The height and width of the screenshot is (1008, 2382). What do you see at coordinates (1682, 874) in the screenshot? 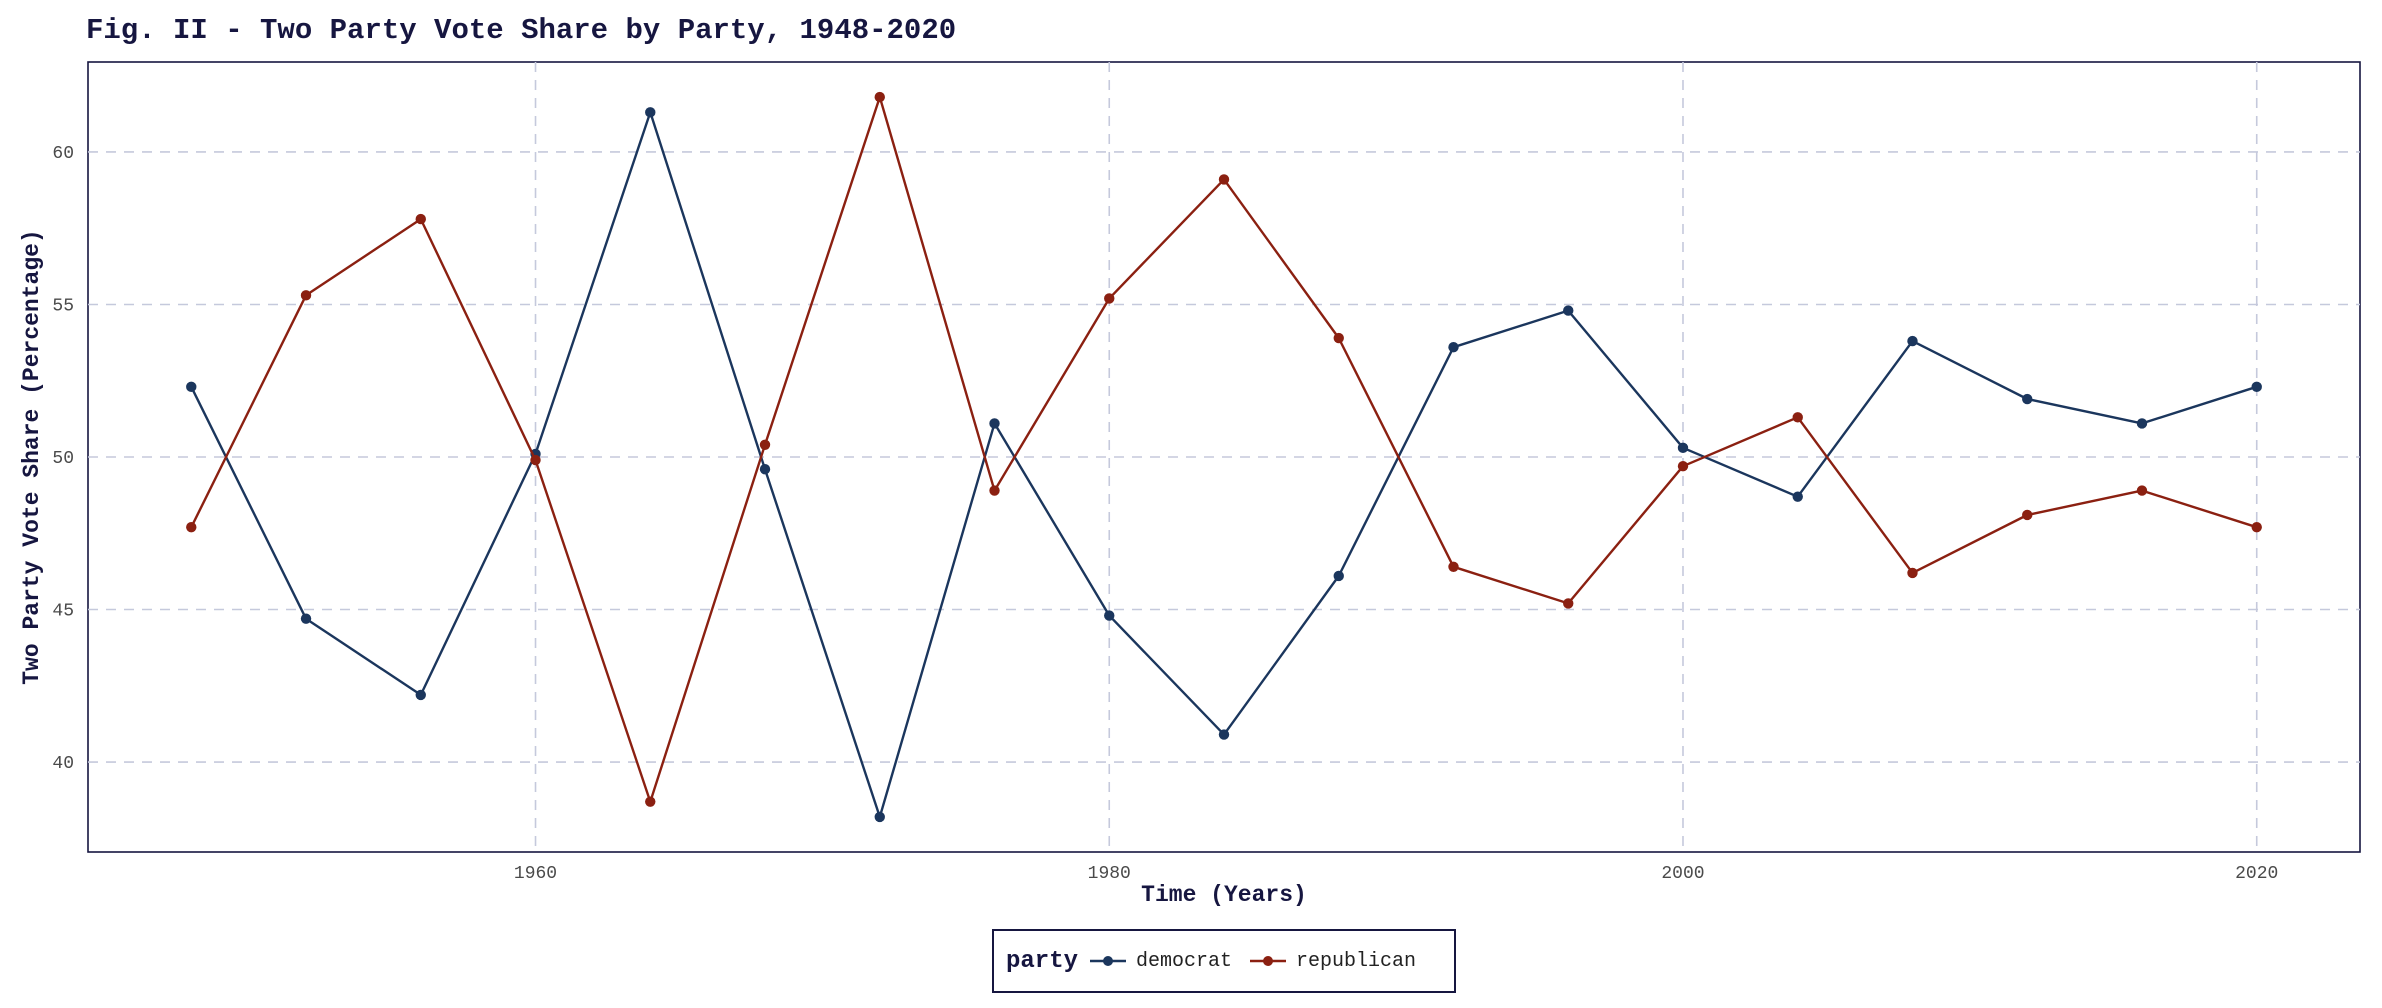
I see `x-tick-label: 2000` at bounding box center [1682, 874].